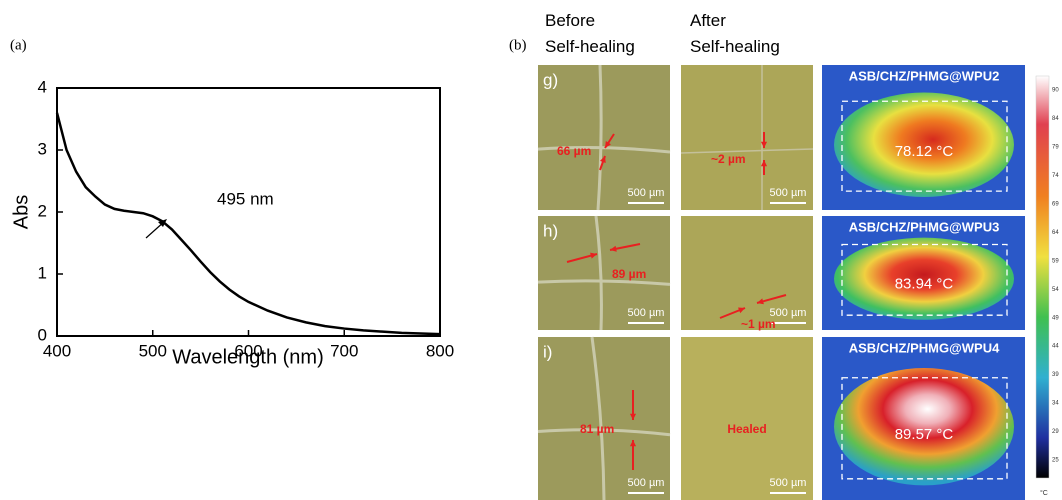 This screenshot has width=1062, height=500. I want to click on crack-width: ~1 µm, so click(758, 324).